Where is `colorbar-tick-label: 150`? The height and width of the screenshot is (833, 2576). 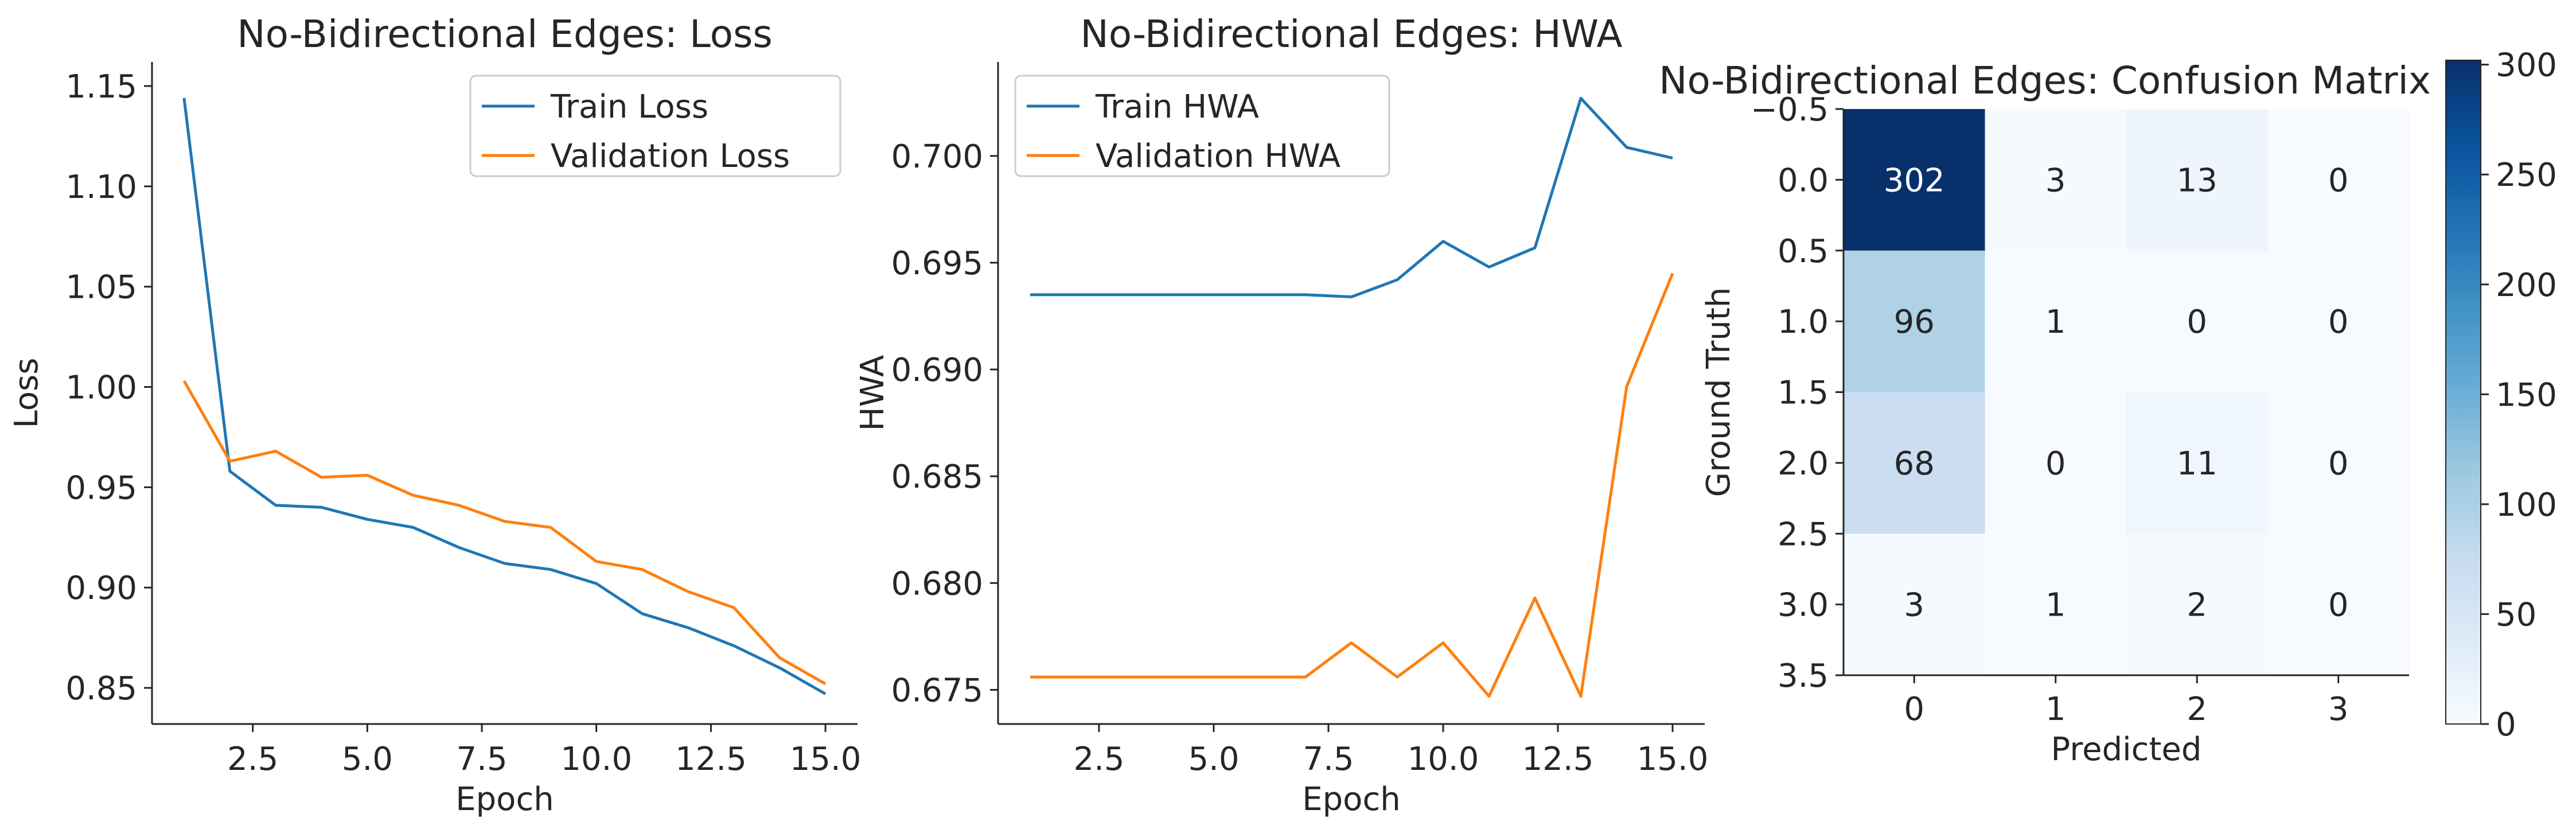
colorbar-tick-label: 150 is located at coordinates (2527, 395).